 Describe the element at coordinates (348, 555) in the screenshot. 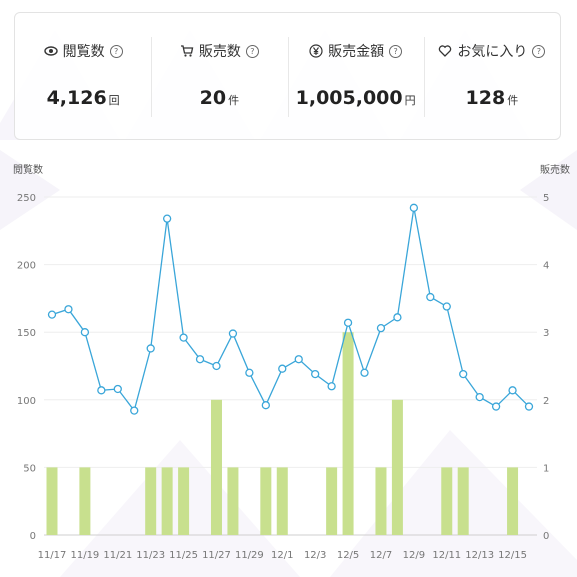

I see `x-tick-label: 12/5` at that location.